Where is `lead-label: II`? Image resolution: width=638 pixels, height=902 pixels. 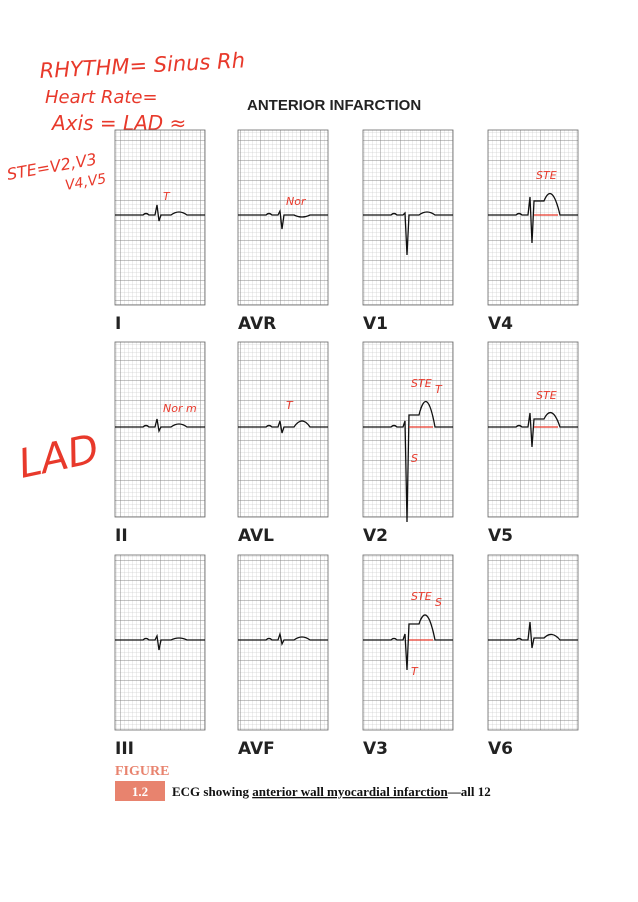
lead-label: II is located at coordinates (121, 536).